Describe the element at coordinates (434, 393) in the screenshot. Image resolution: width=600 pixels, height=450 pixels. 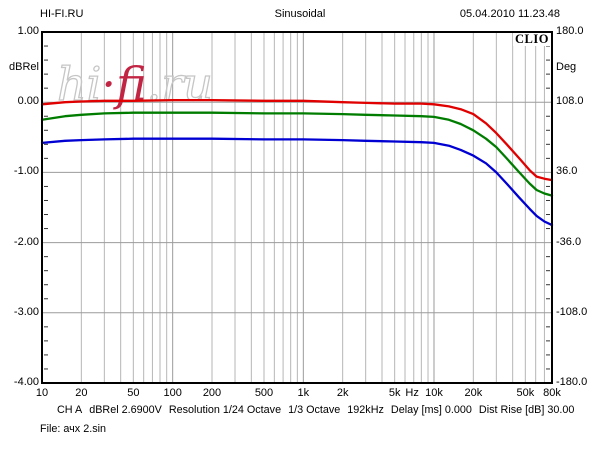
I see `x-tick-label: 10k` at that location.